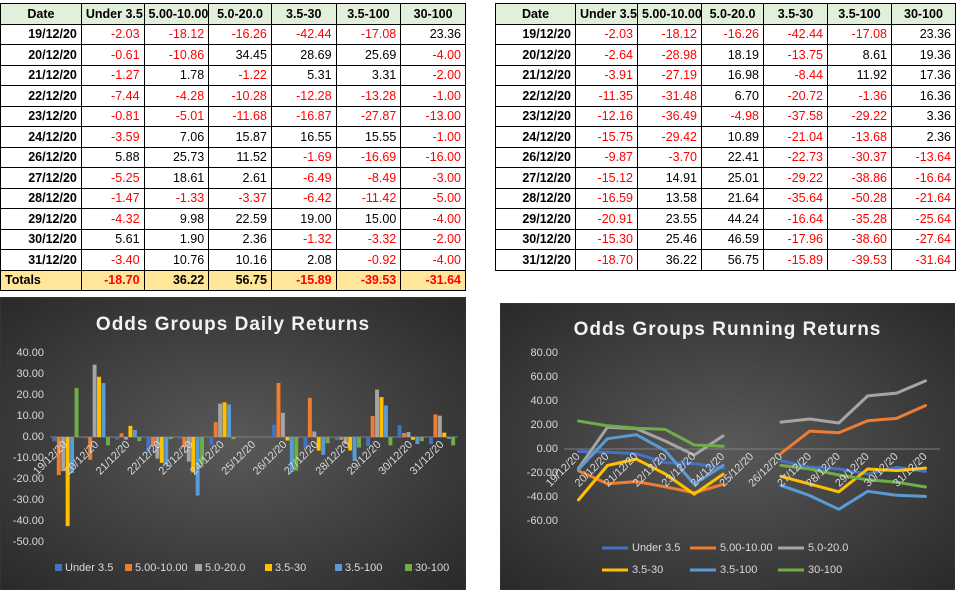 The image size is (959, 595). I want to click on cell: 21.64, so click(732, 198).